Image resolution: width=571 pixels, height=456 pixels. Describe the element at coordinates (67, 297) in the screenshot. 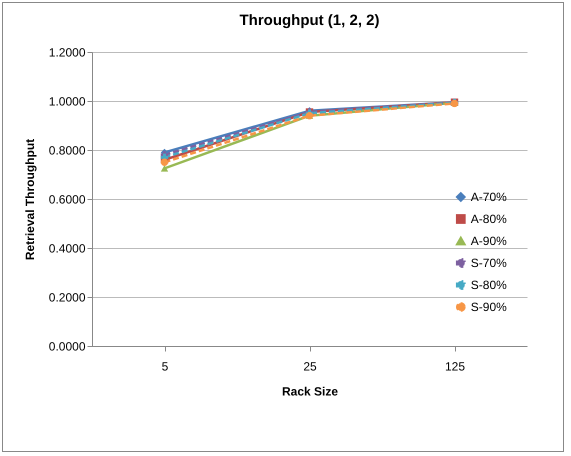

I see `y-tick-label: 0.2000` at that location.